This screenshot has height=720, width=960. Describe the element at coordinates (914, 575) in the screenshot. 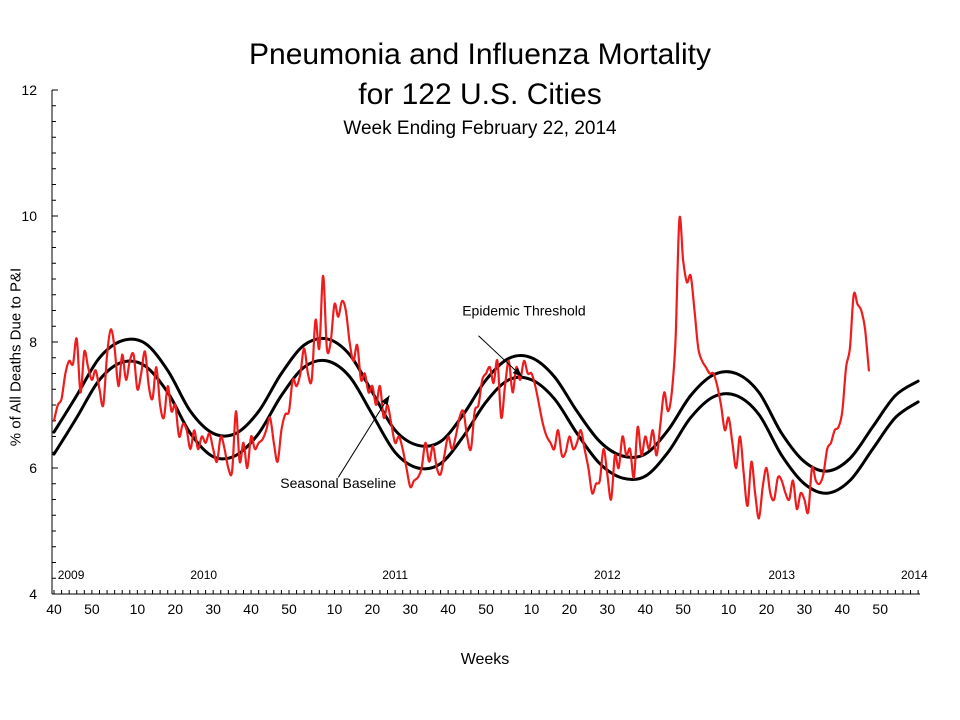

I see `year-label: 2014` at that location.